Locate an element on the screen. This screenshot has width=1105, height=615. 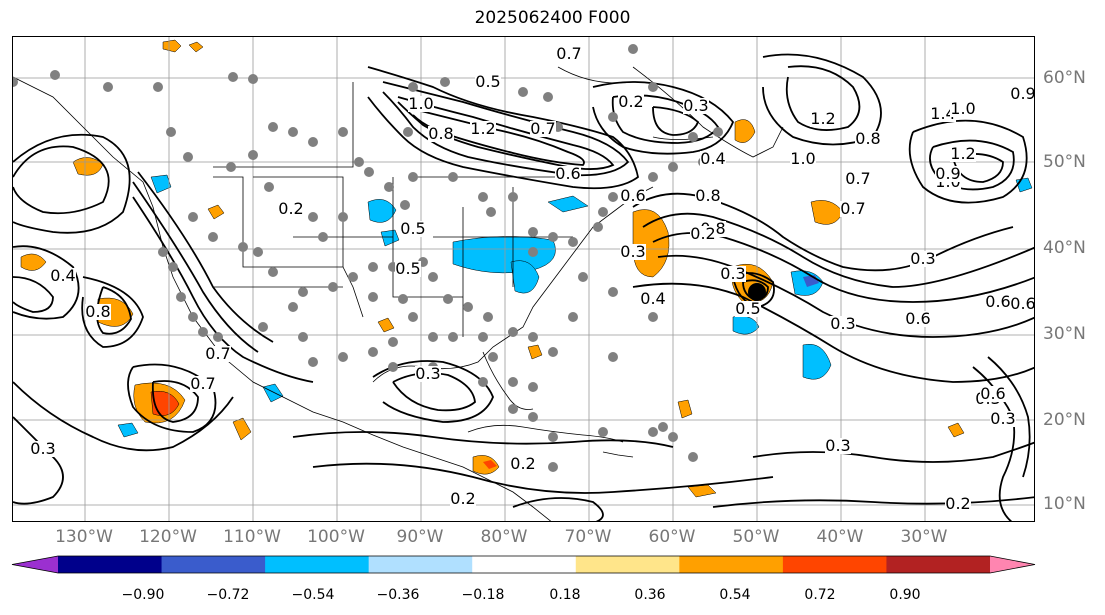
colorbar-tick-label: 0.54 is located at coordinates (735, 595).